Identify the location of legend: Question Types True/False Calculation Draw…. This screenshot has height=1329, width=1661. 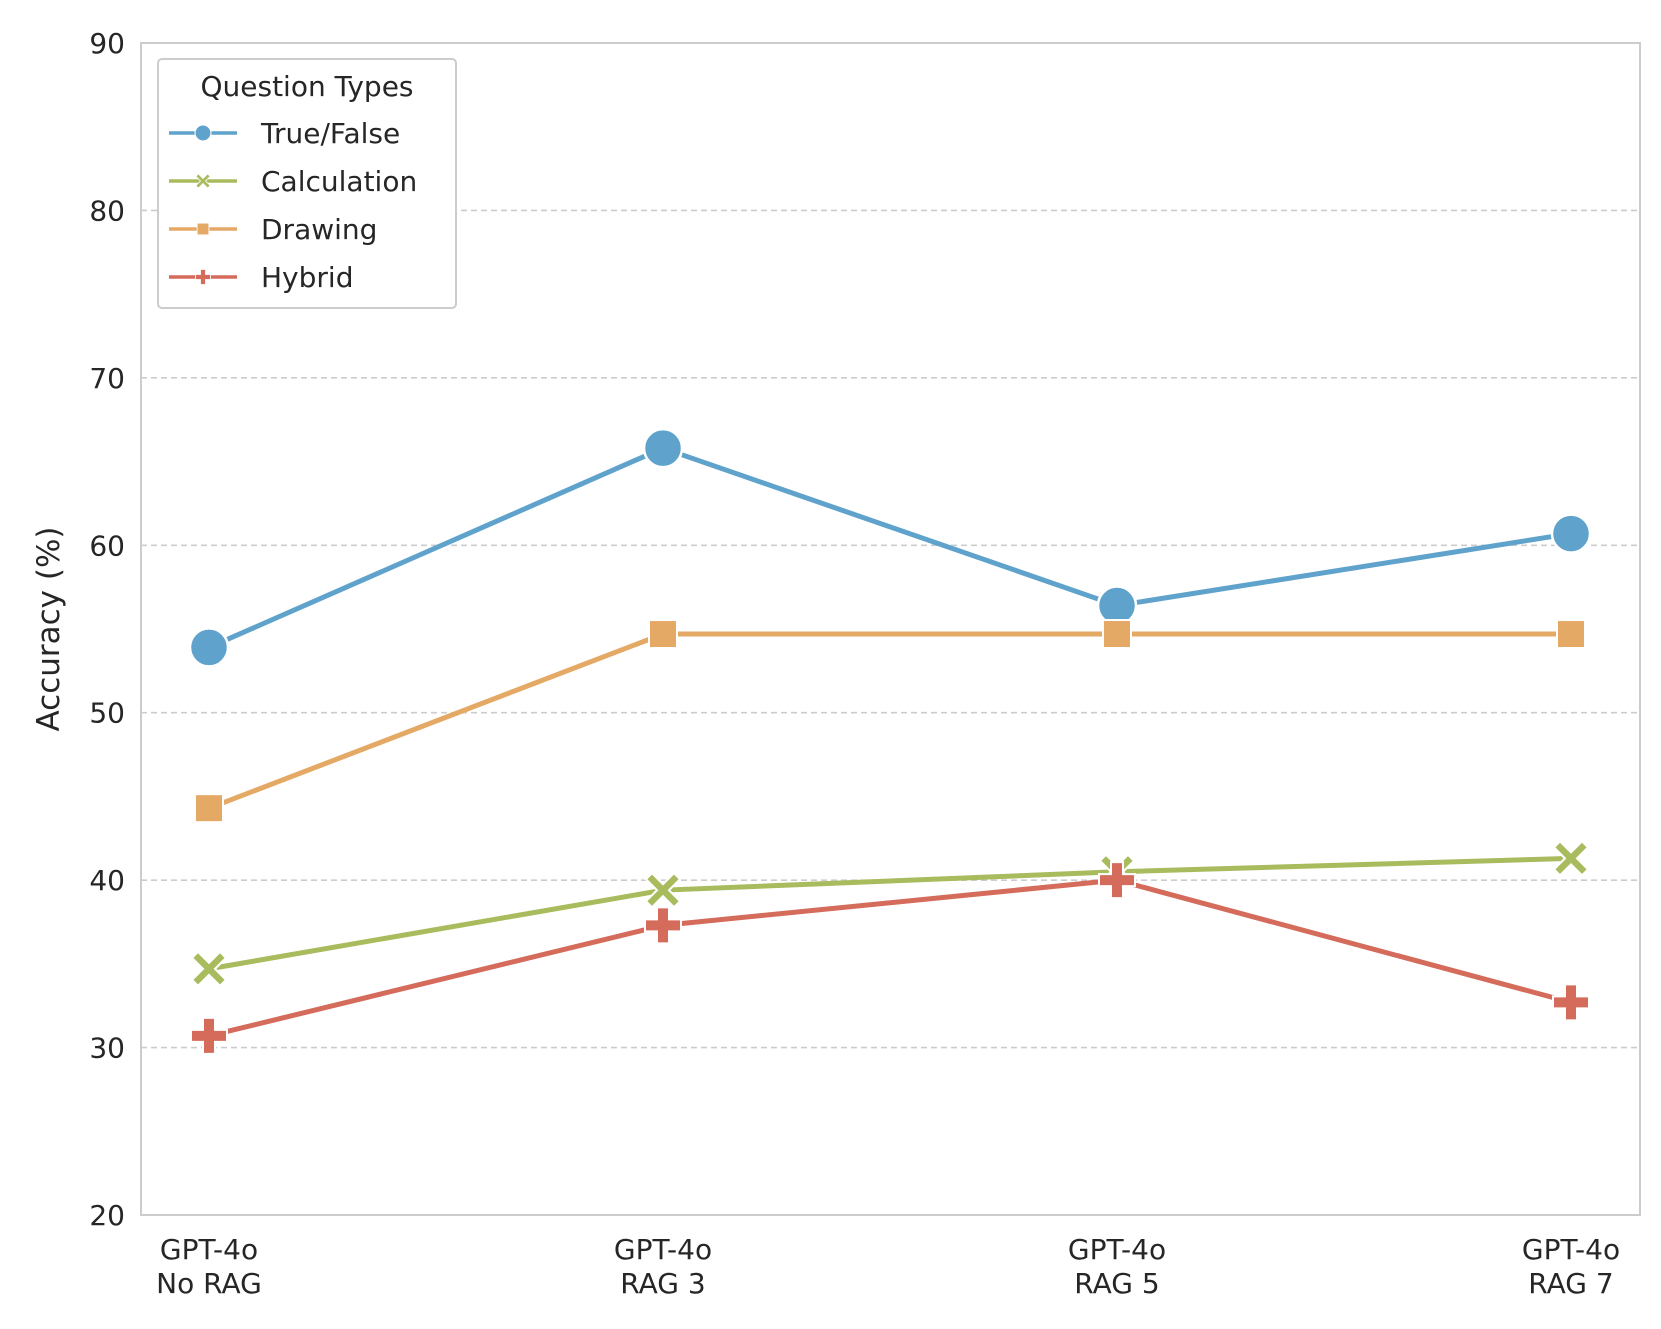
(307, 183).